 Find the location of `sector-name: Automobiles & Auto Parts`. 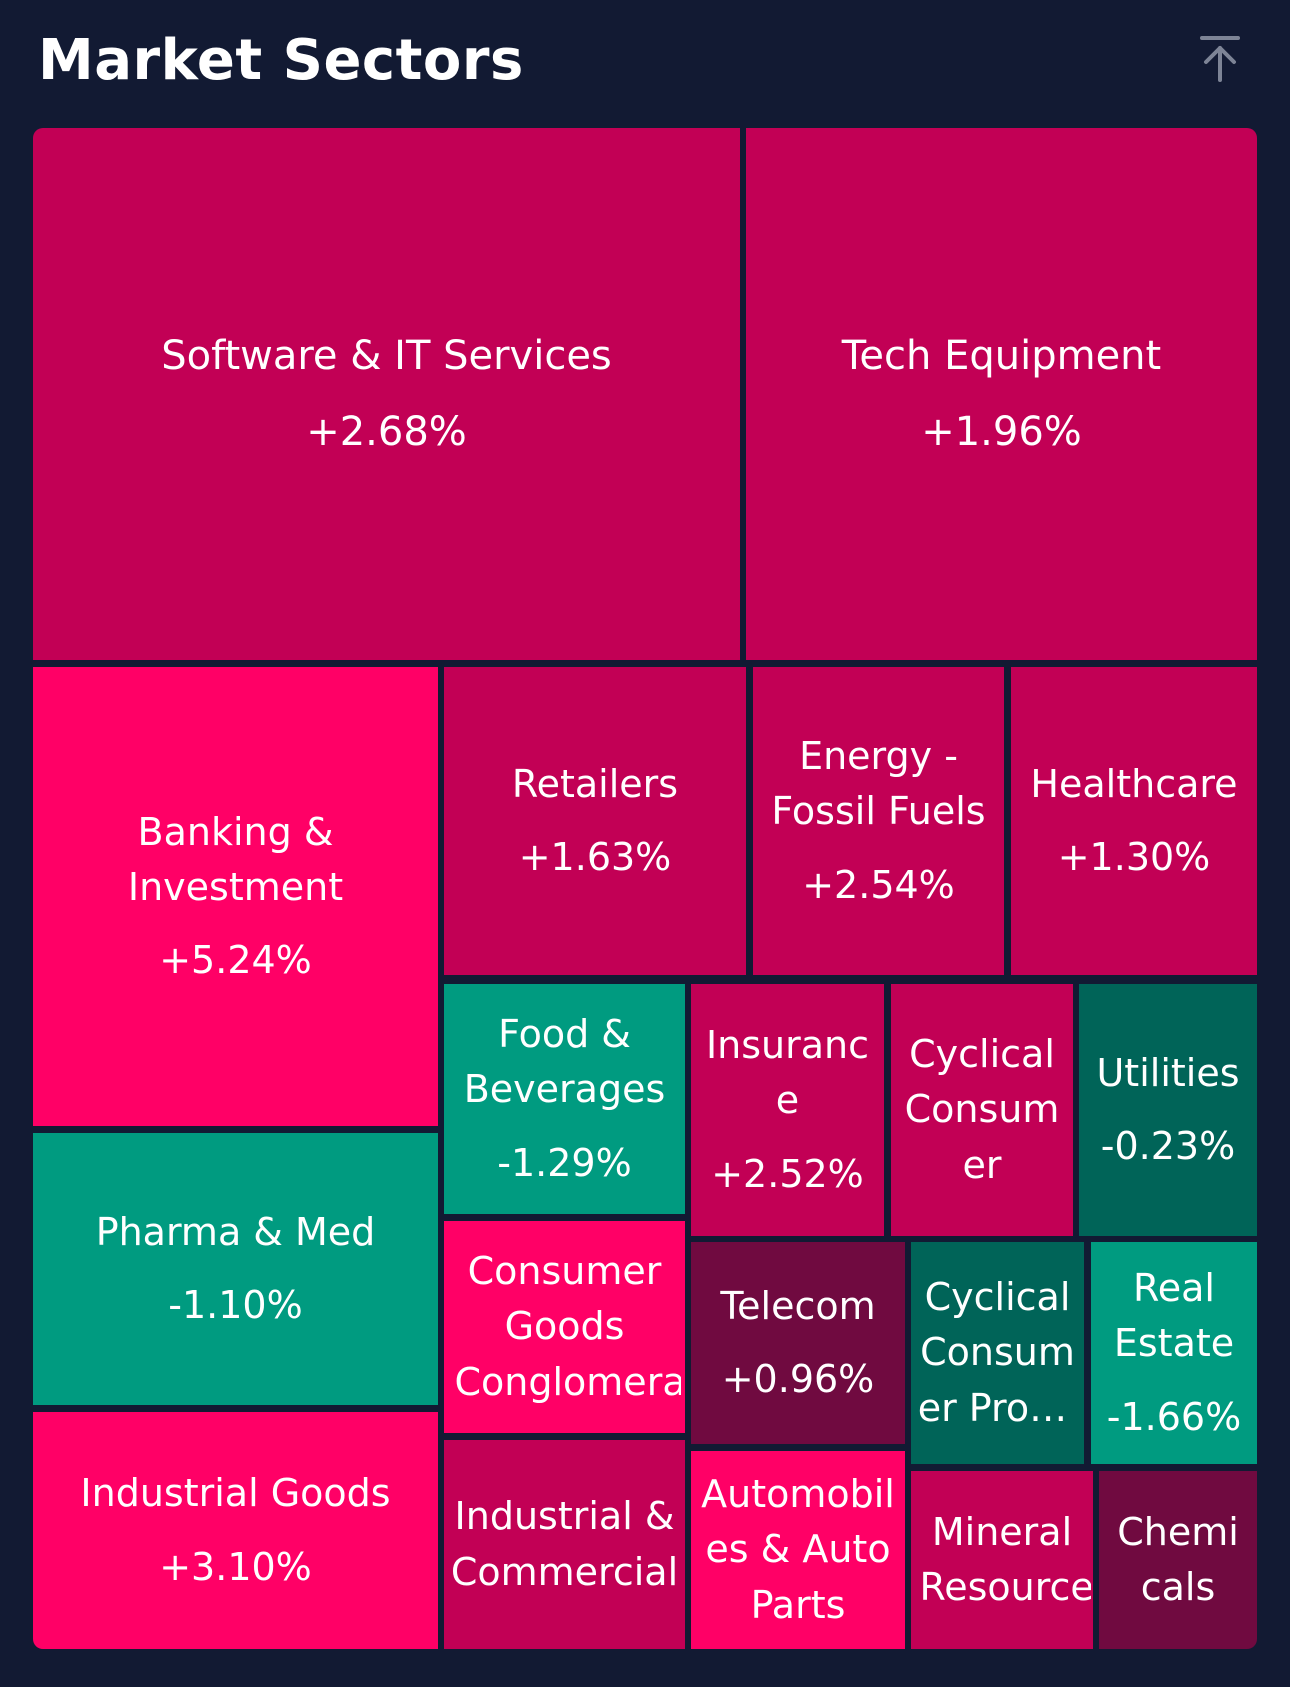

sector-name: Automobiles & Auto Parts is located at coordinates (798, 1549).